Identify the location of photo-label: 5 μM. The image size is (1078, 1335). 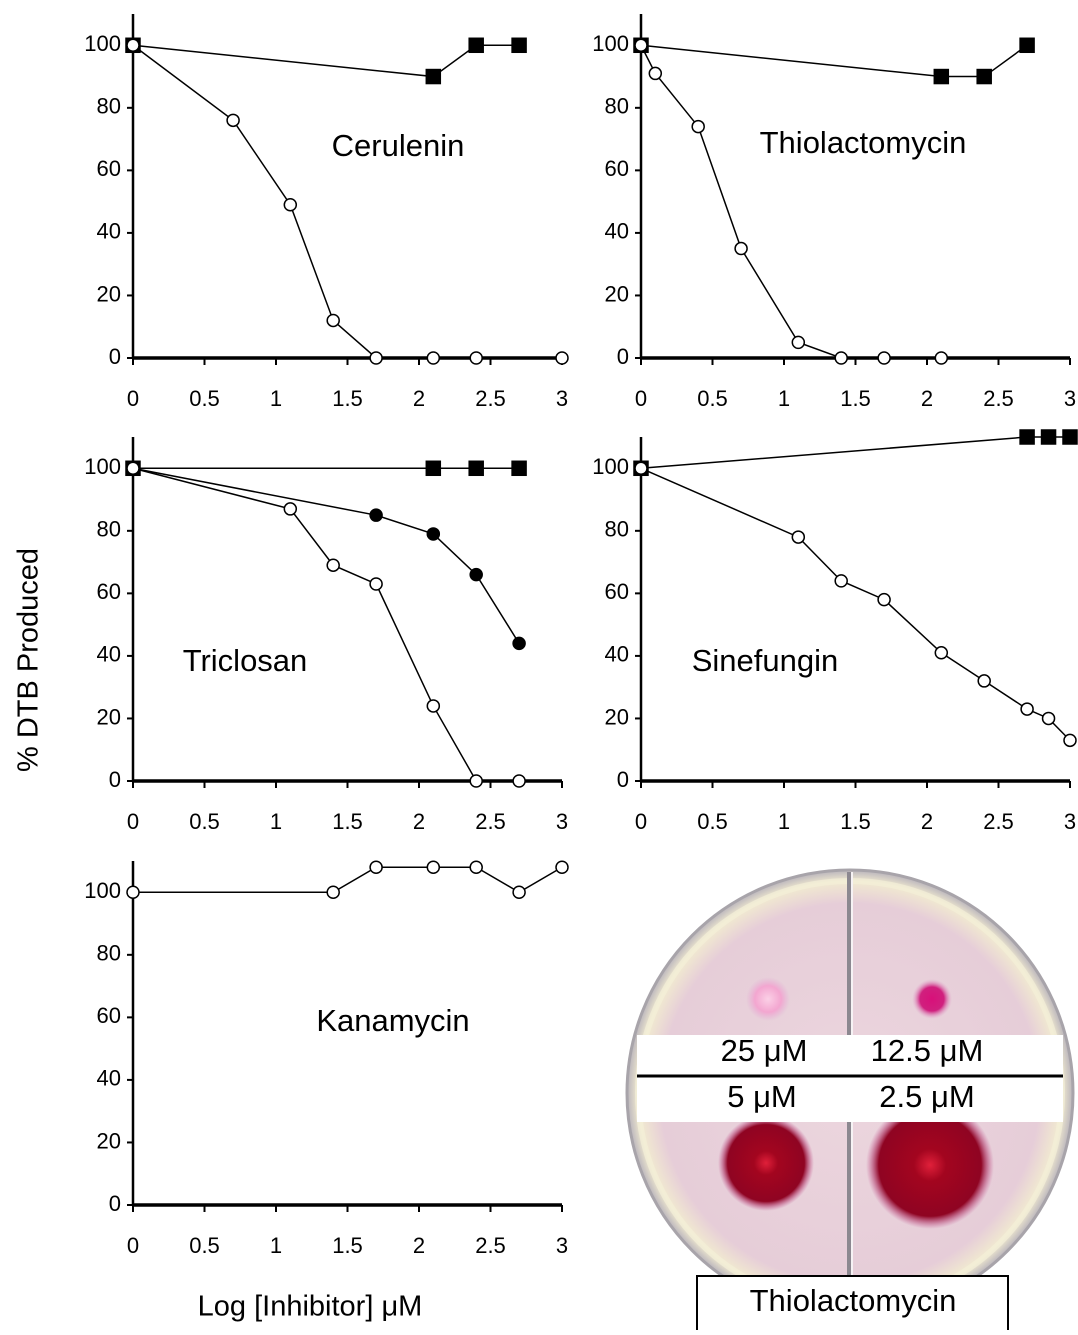
(762, 1096).